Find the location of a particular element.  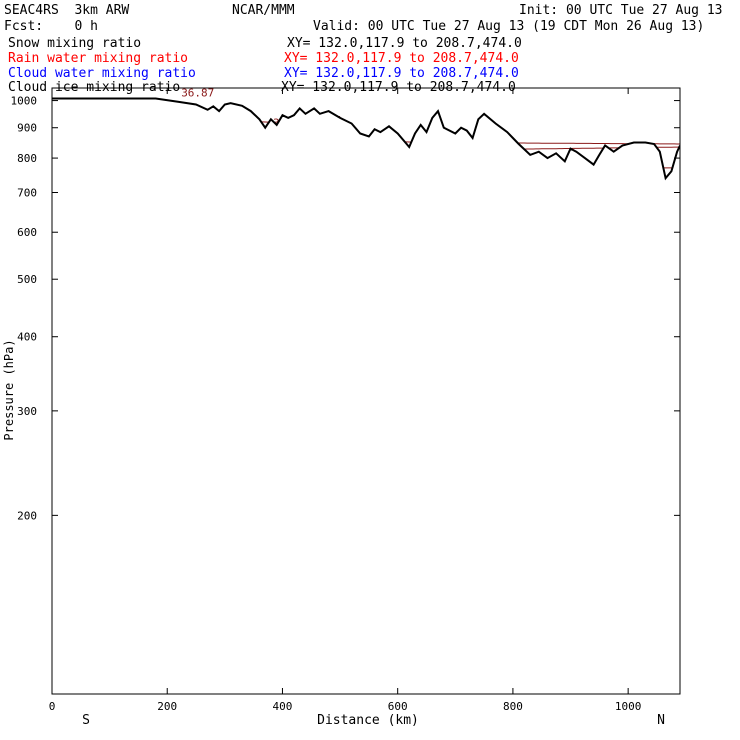

x-tick-label: 800 is located at coordinates (513, 706).